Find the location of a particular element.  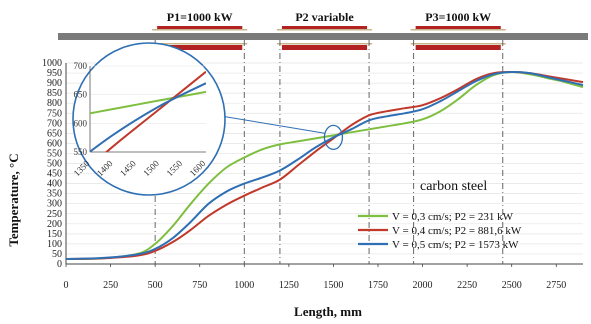

y-tick-label: 700 is located at coordinates (54, 123).